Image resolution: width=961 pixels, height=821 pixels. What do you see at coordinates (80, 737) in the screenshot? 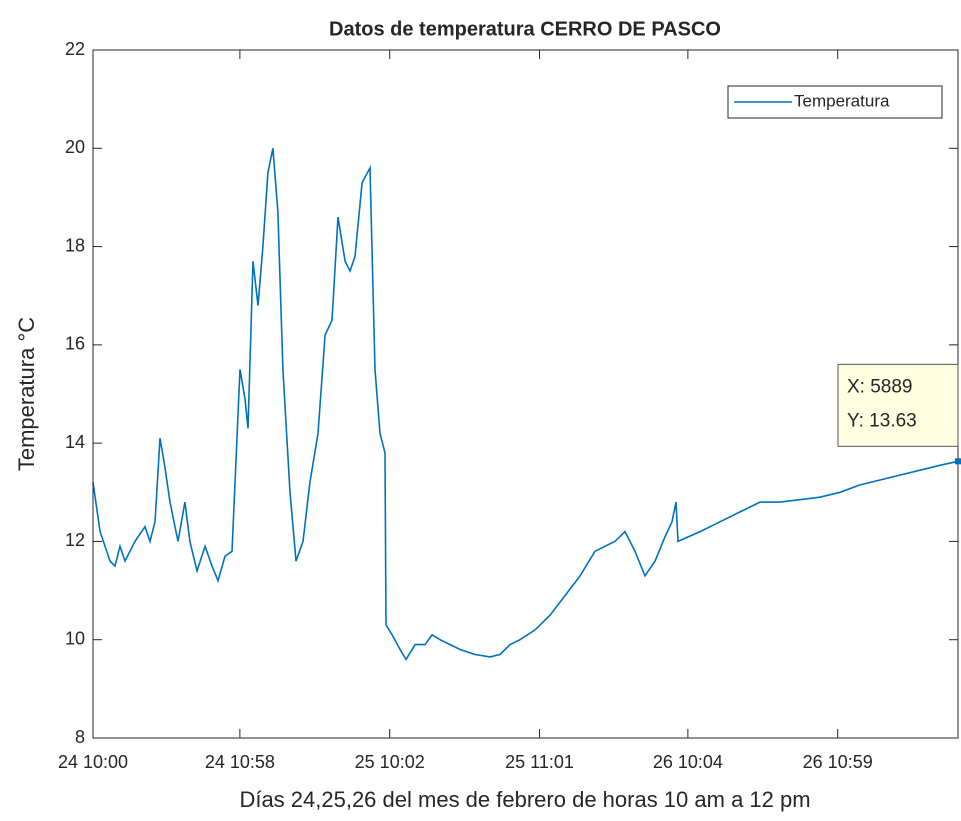
I see `y-tick-label: 8` at bounding box center [80, 737].